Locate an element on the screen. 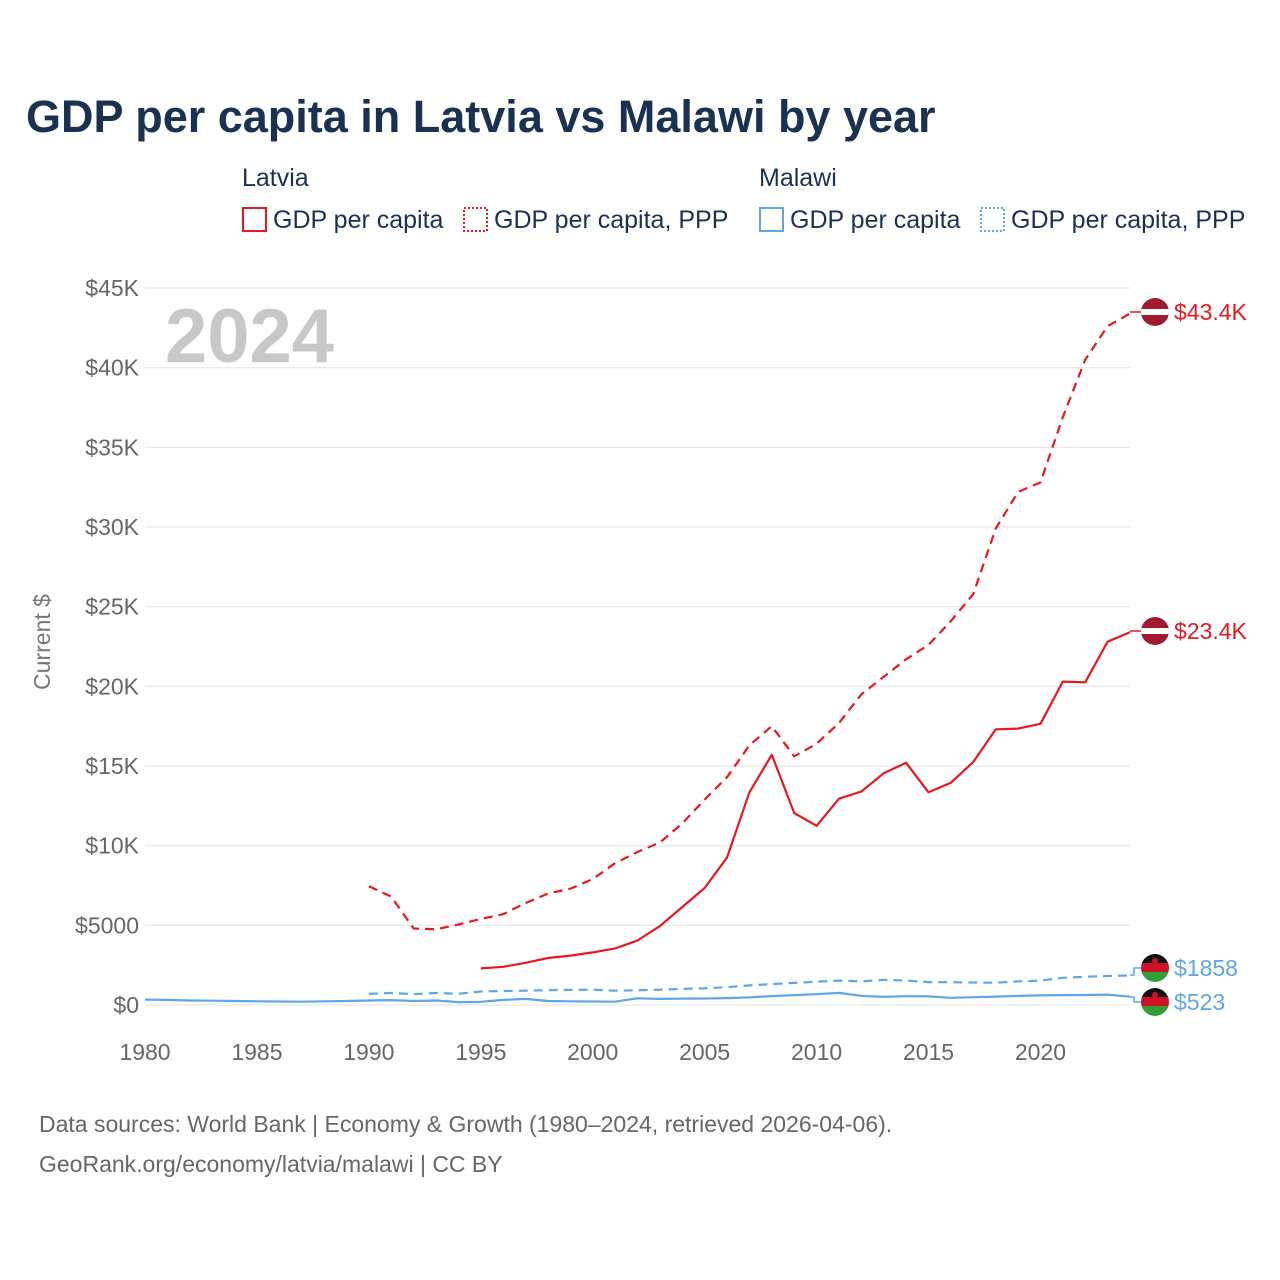  x-tick-label: 1980 is located at coordinates (144, 1052).